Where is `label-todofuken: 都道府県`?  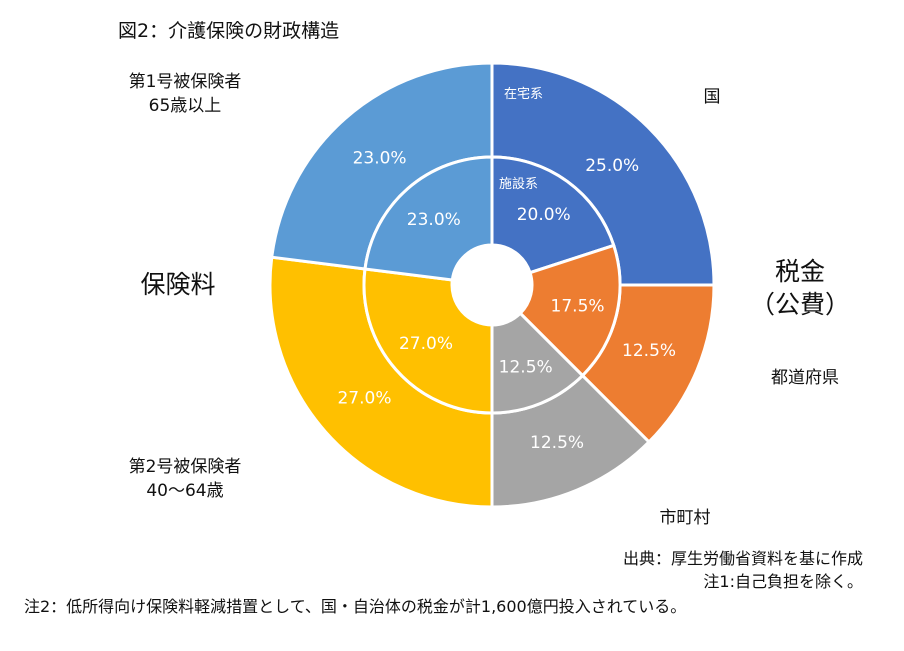 label-todofuken: 都道府県 is located at coordinates (805, 378).